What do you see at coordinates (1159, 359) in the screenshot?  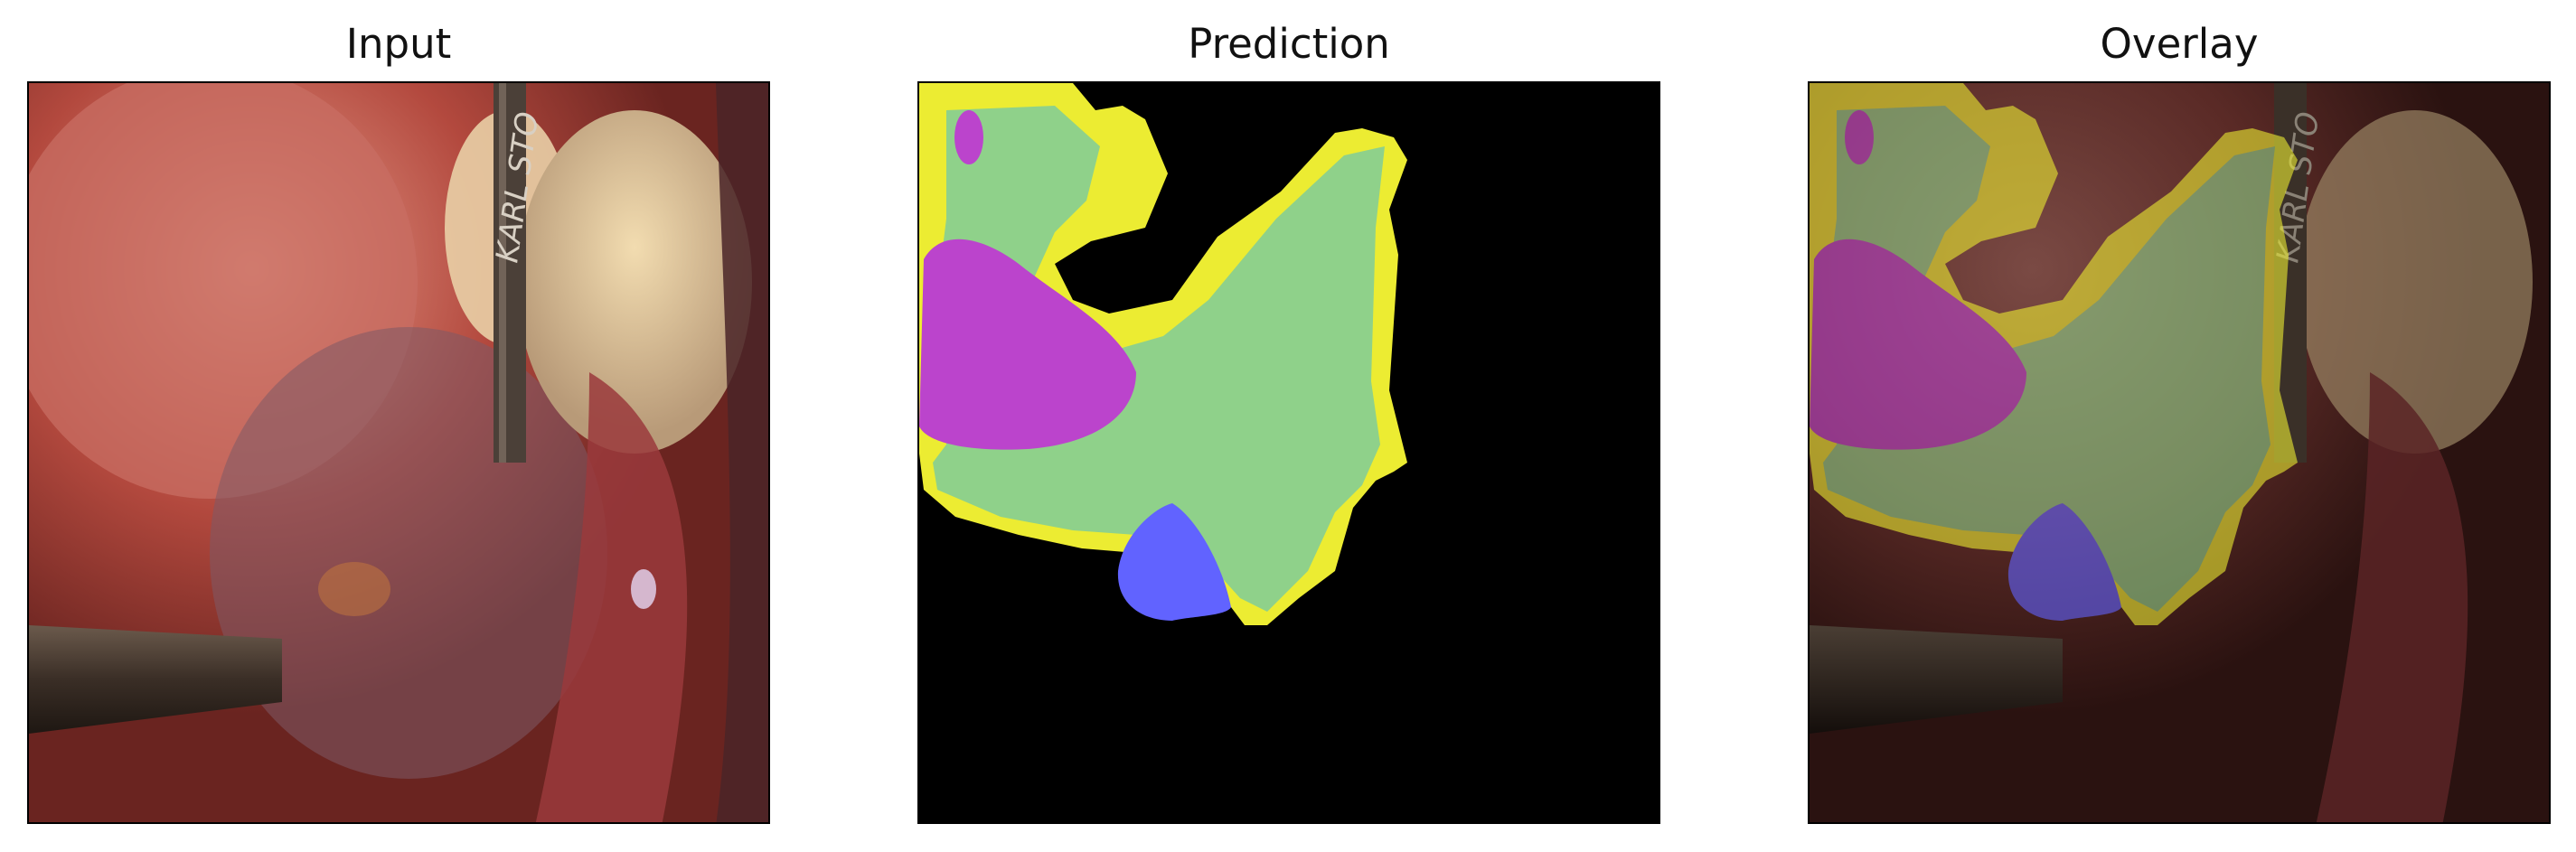 I see `mask-region-green` at bounding box center [1159, 359].